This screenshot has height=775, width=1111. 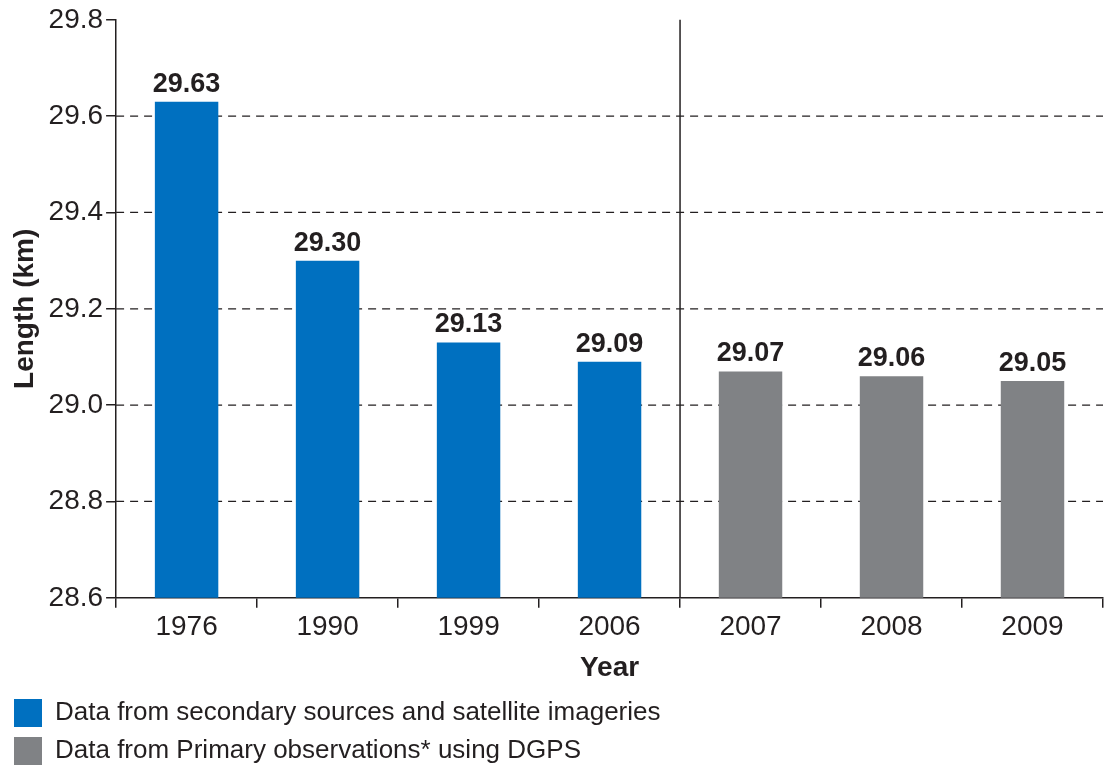 I want to click on data-label: 29.07, so click(x=750, y=352).